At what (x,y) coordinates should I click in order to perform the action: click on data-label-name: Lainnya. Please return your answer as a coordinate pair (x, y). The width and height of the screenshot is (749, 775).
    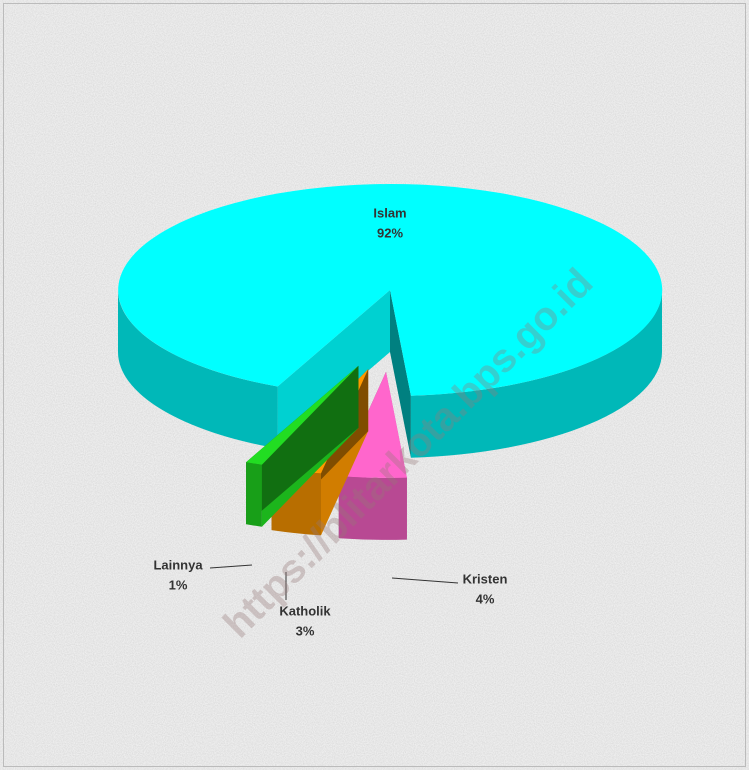
    Looking at the image, I should click on (178, 564).